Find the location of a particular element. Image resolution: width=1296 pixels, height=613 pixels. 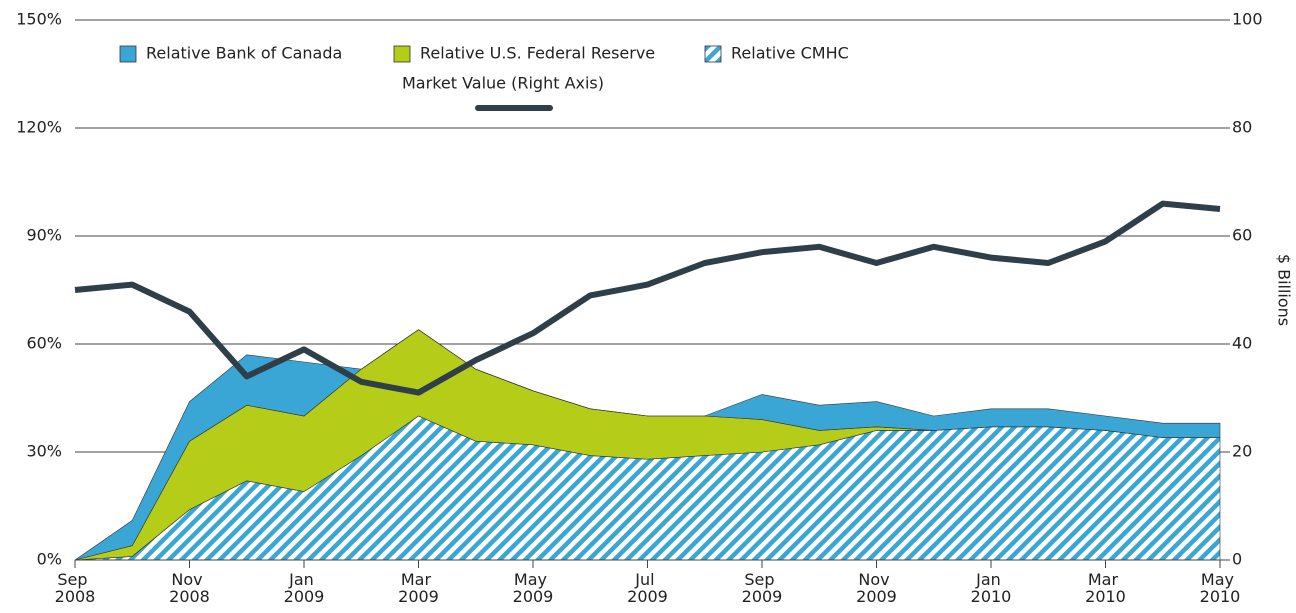

y-tick-label: 90% is located at coordinates (44, 235).